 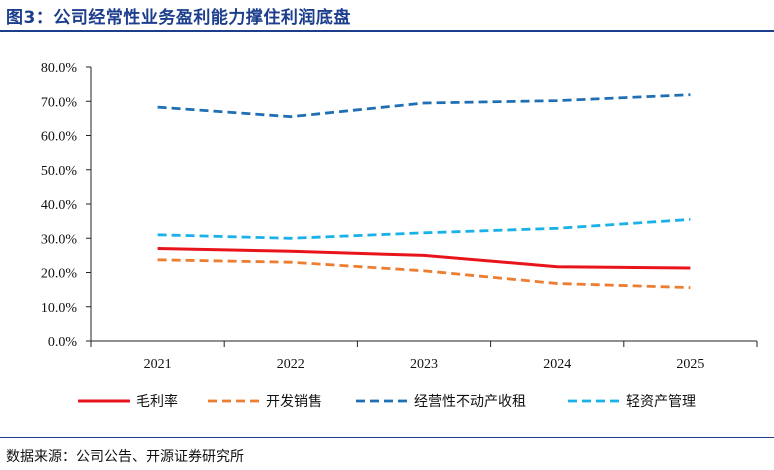 What do you see at coordinates (557, 364) in the screenshot?
I see `x-tick-label-2024: 2024` at bounding box center [557, 364].